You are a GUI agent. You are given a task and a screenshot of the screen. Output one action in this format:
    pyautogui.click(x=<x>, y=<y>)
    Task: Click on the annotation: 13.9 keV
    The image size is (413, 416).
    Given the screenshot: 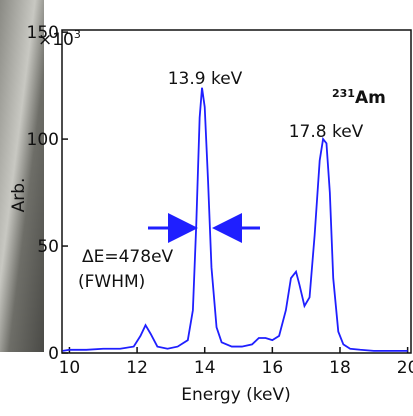 What is the action you would take?
    pyautogui.click(x=205, y=79)
    